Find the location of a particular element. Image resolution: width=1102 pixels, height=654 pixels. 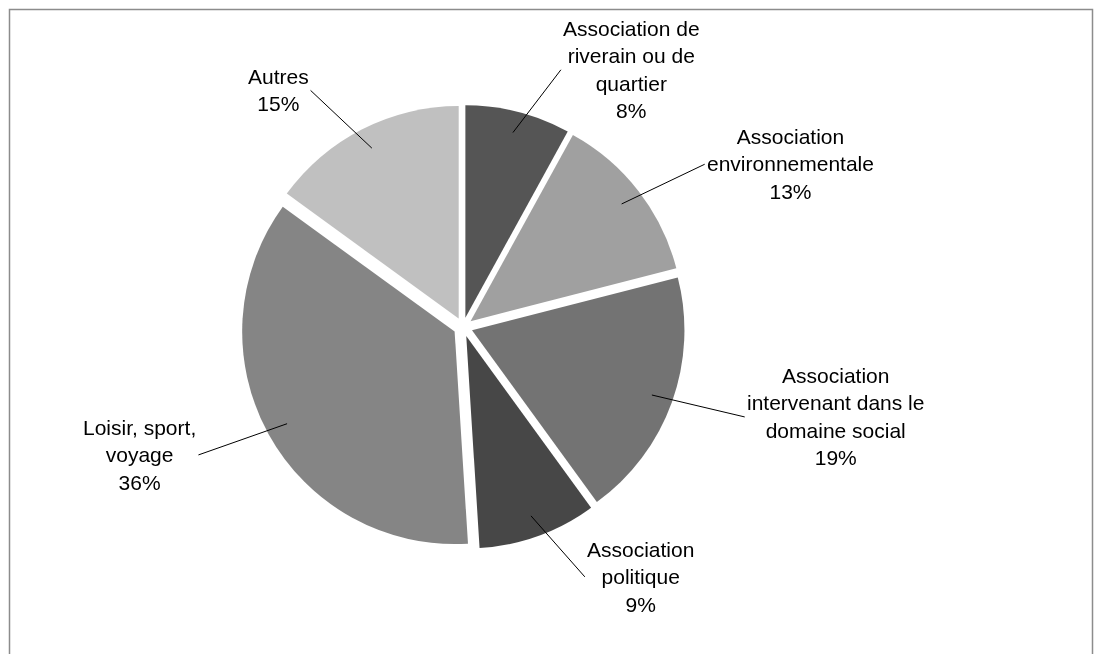

data-label: 8% is located at coordinates (631, 110).